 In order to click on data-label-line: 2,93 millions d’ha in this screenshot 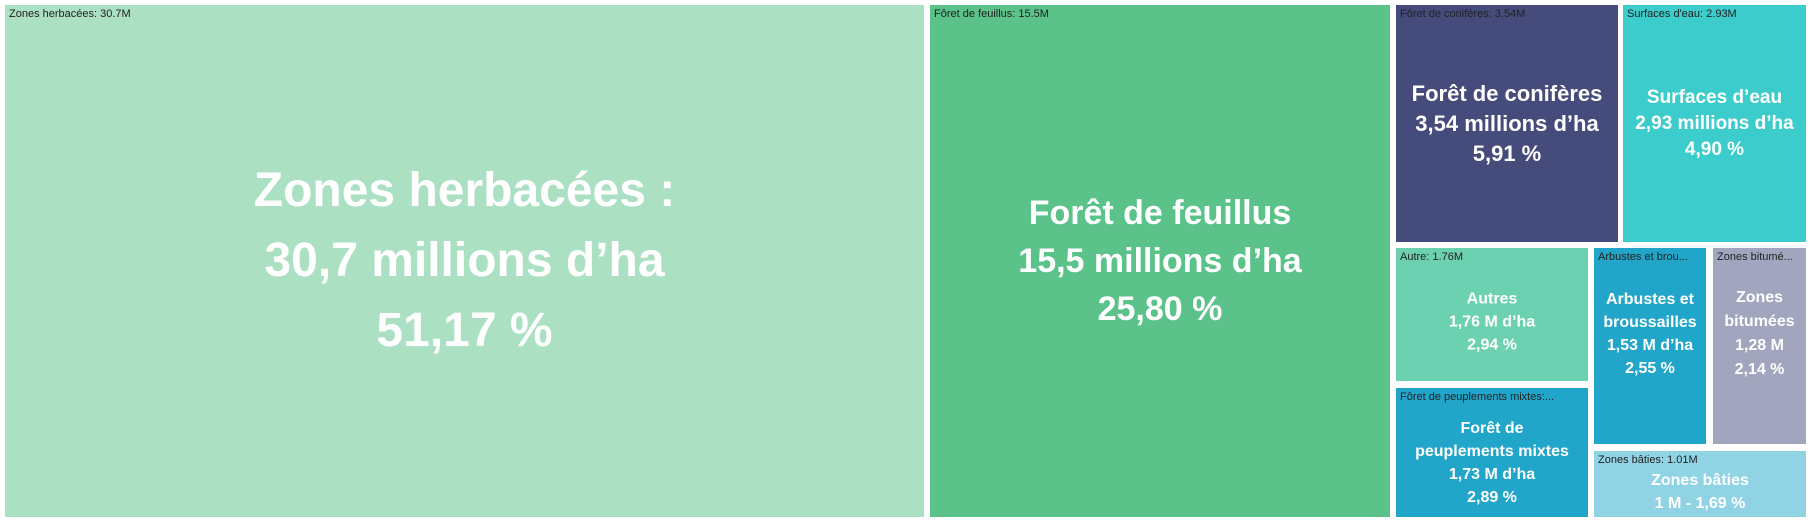, I will do `click(1714, 123)`.